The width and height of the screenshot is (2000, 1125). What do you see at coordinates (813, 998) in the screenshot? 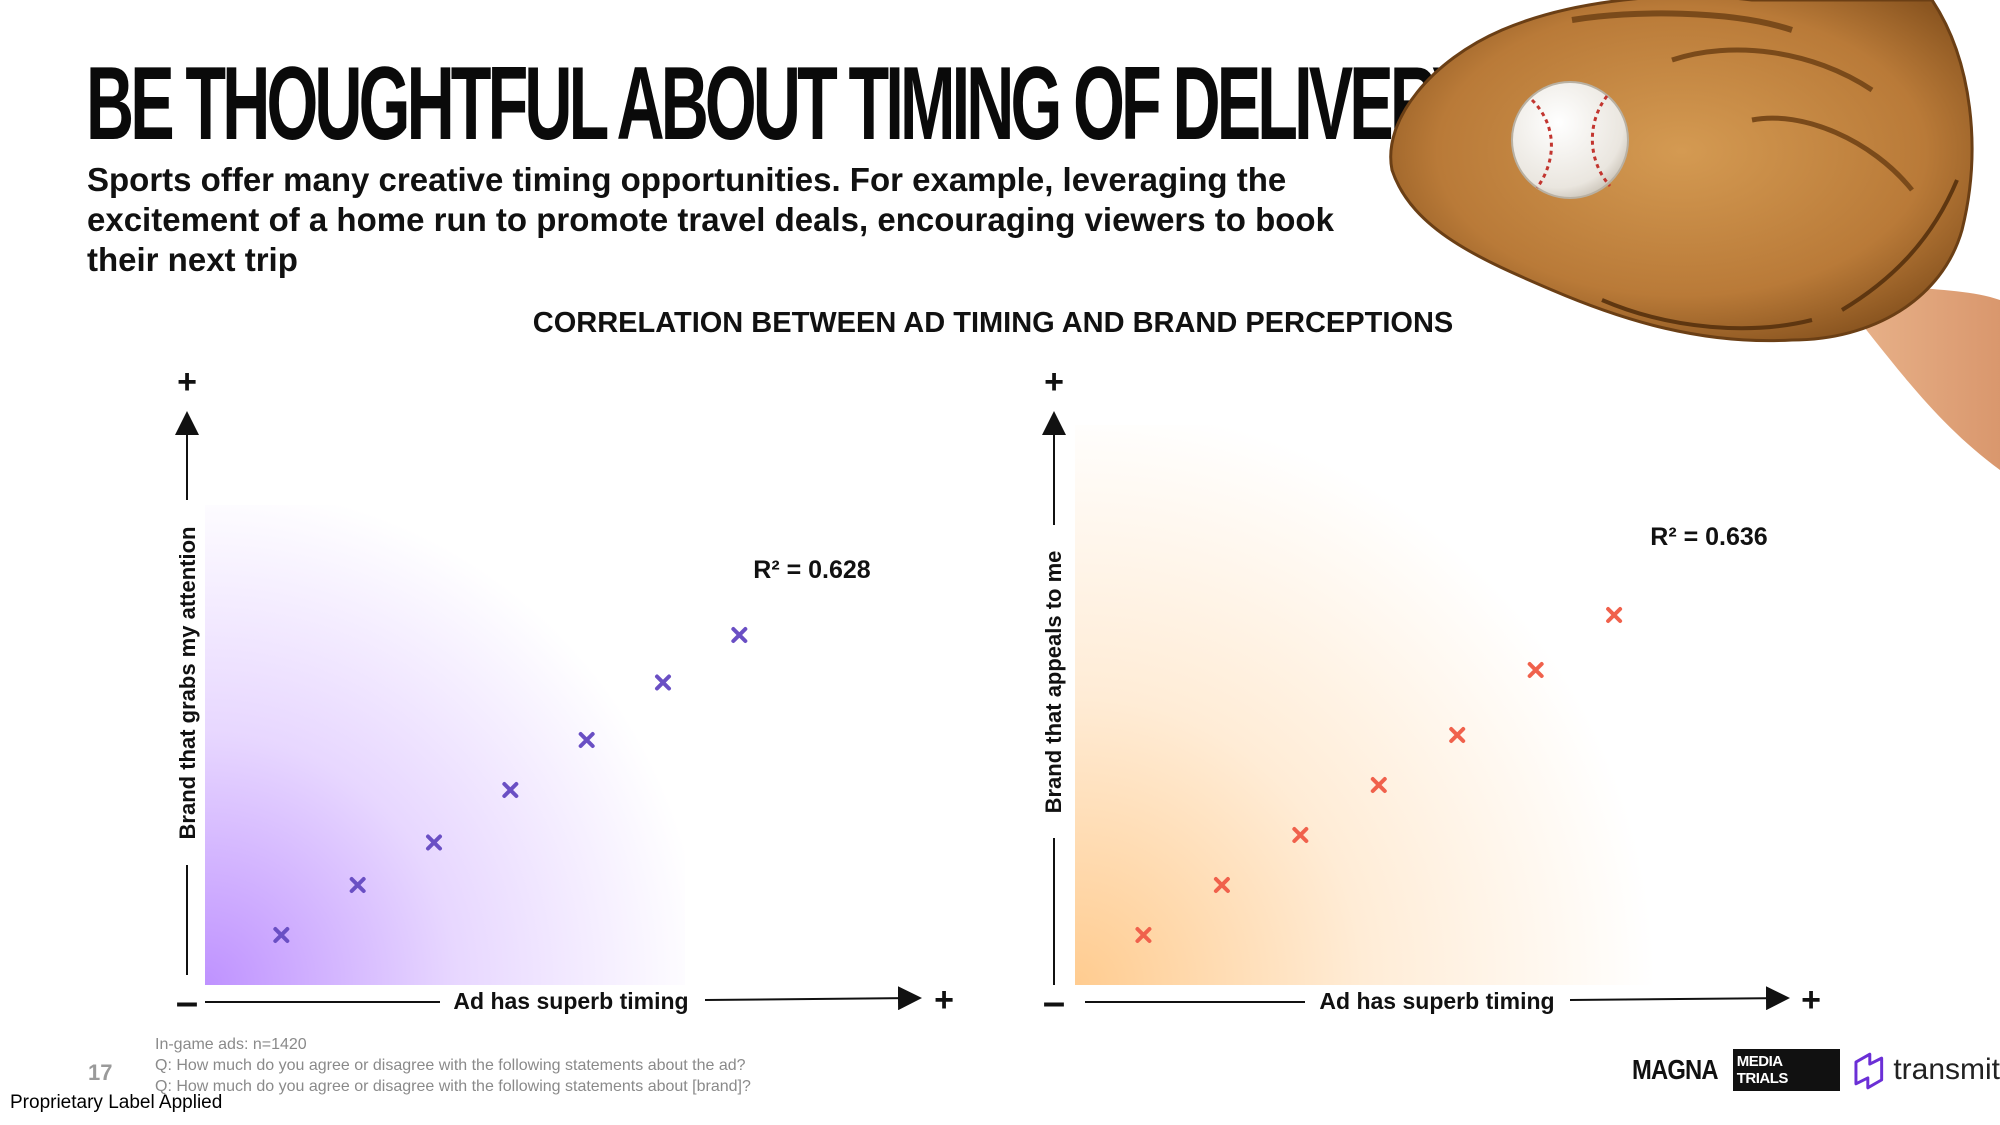
I see `chart-1-x-axis-arrow` at bounding box center [813, 998].